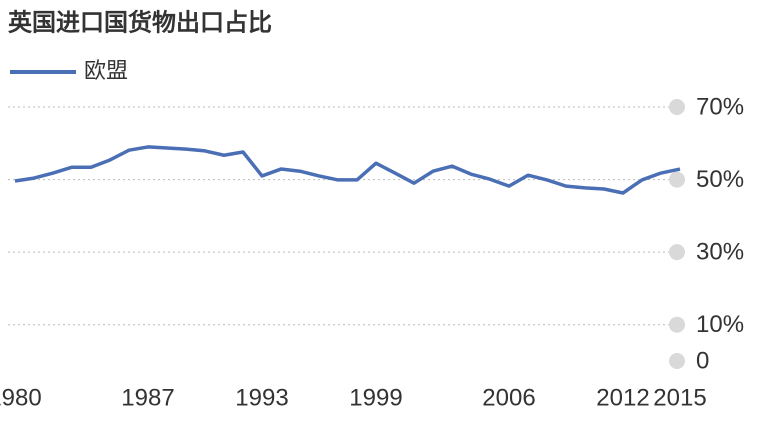  I want to click on chart-title: 英国进口国货物出口占比, so click(140, 22).